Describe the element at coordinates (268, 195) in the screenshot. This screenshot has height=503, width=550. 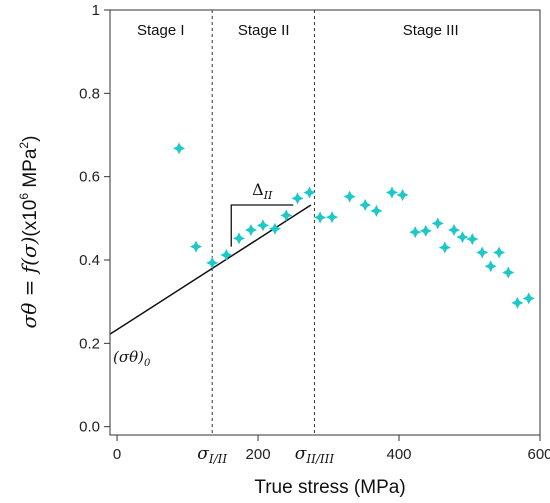
I see `delta-label-sub: II` at that location.